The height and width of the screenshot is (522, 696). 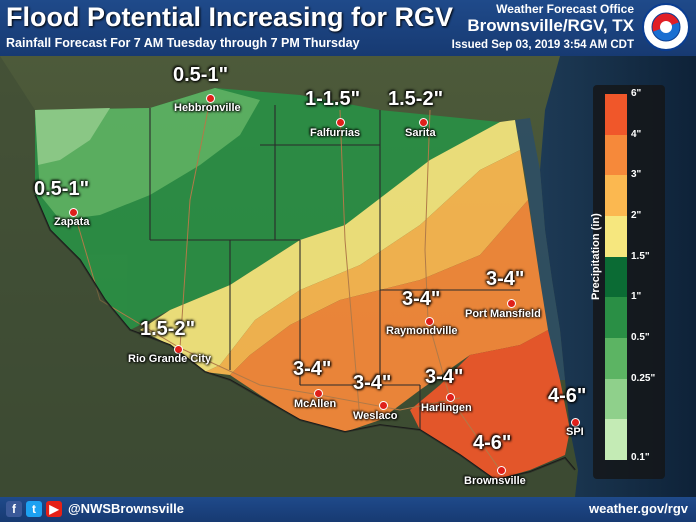 What do you see at coordinates (565, 9) in the screenshot?
I see `office-label: Weather Forecast Office` at bounding box center [565, 9].